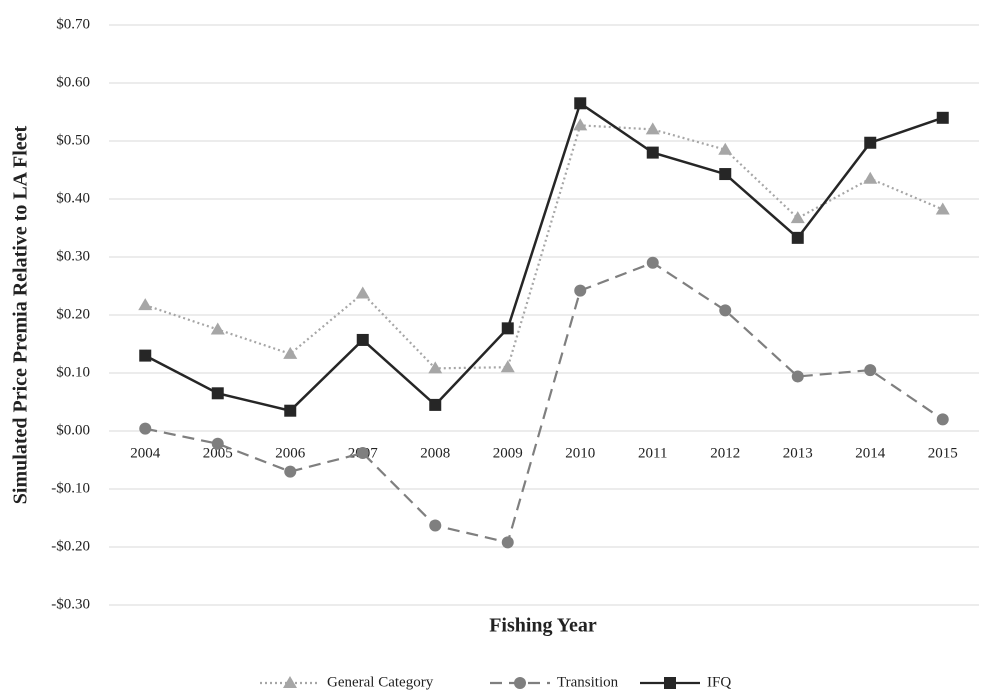  Describe the element at coordinates (73, 430) in the screenshot. I see `y-tick-label: $0.00` at that location.